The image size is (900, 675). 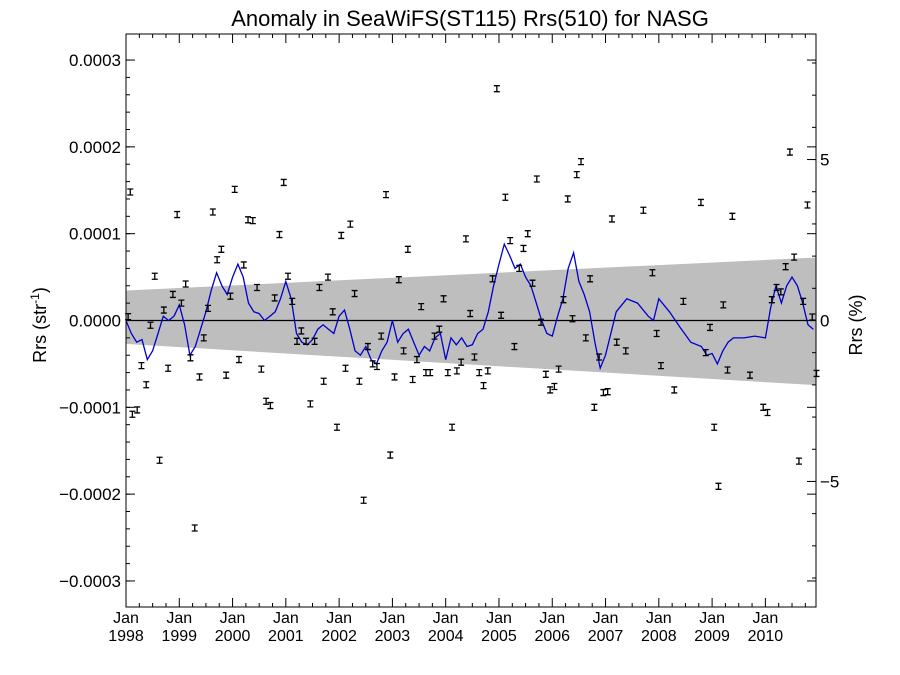 I want to click on y2-tick-label: 5, so click(x=824, y=160).